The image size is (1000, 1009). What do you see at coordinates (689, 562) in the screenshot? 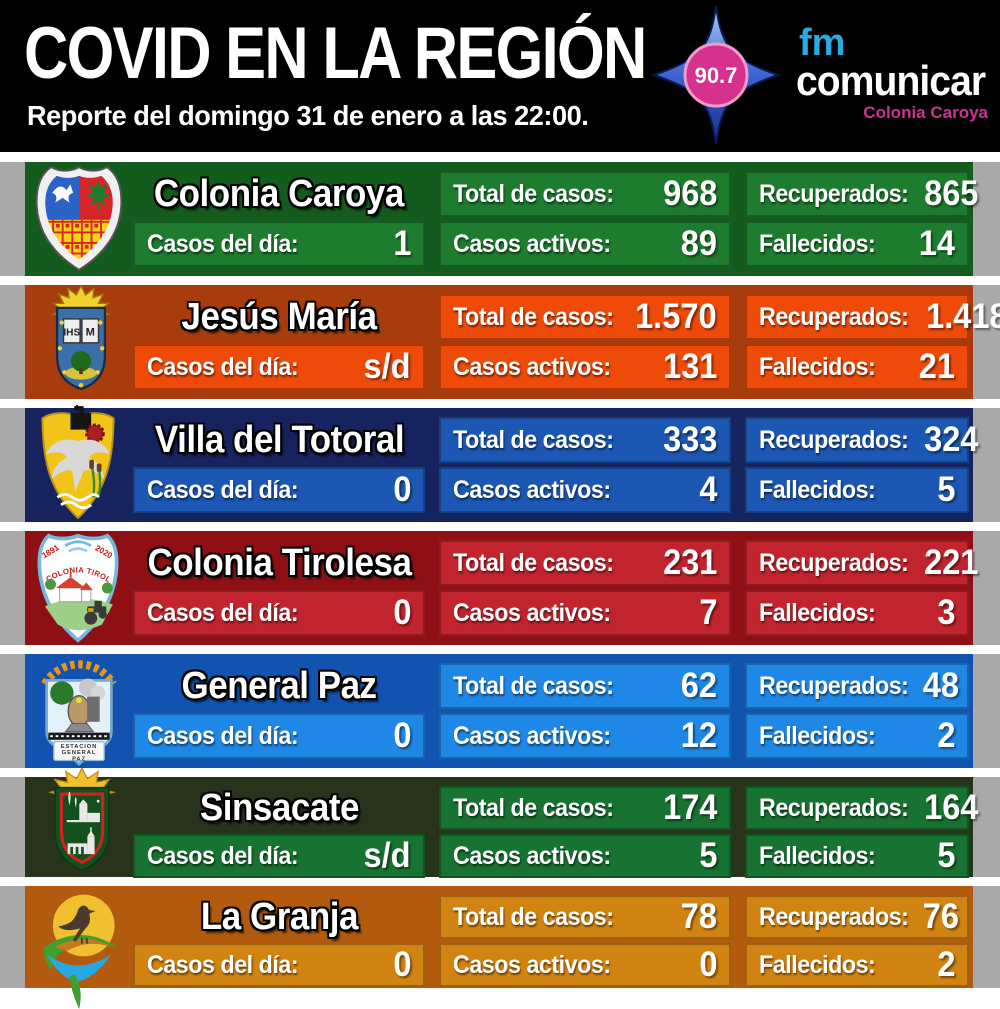
I see `total-value: 231` at bounding box center [689, 562].